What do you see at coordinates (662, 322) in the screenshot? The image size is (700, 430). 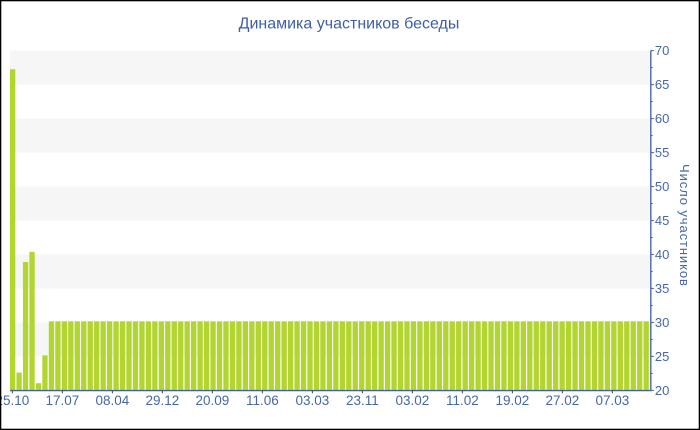 I see `svg-text: 30` at bounding box center [662, 322].